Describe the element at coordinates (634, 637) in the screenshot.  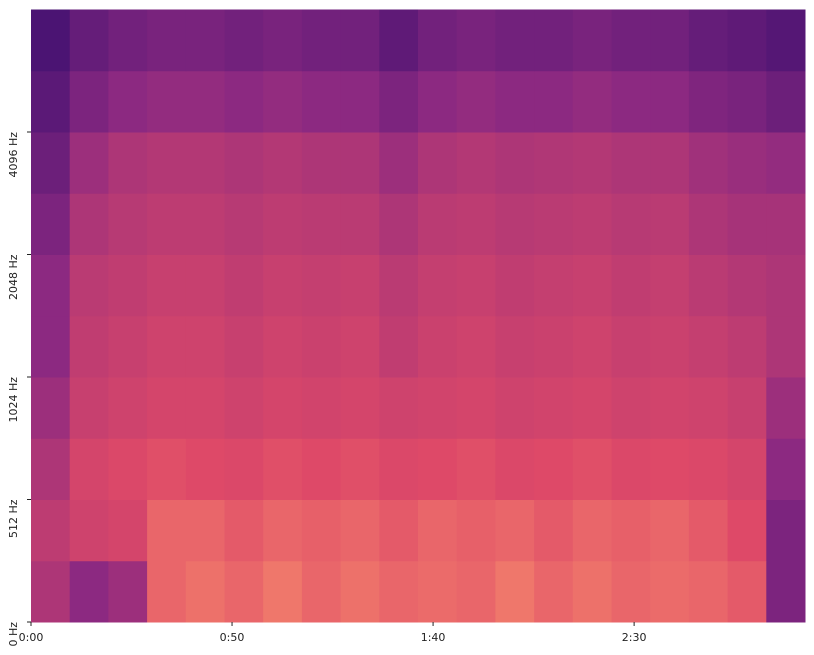
I see `x-tick-label: 2:30` at that location.